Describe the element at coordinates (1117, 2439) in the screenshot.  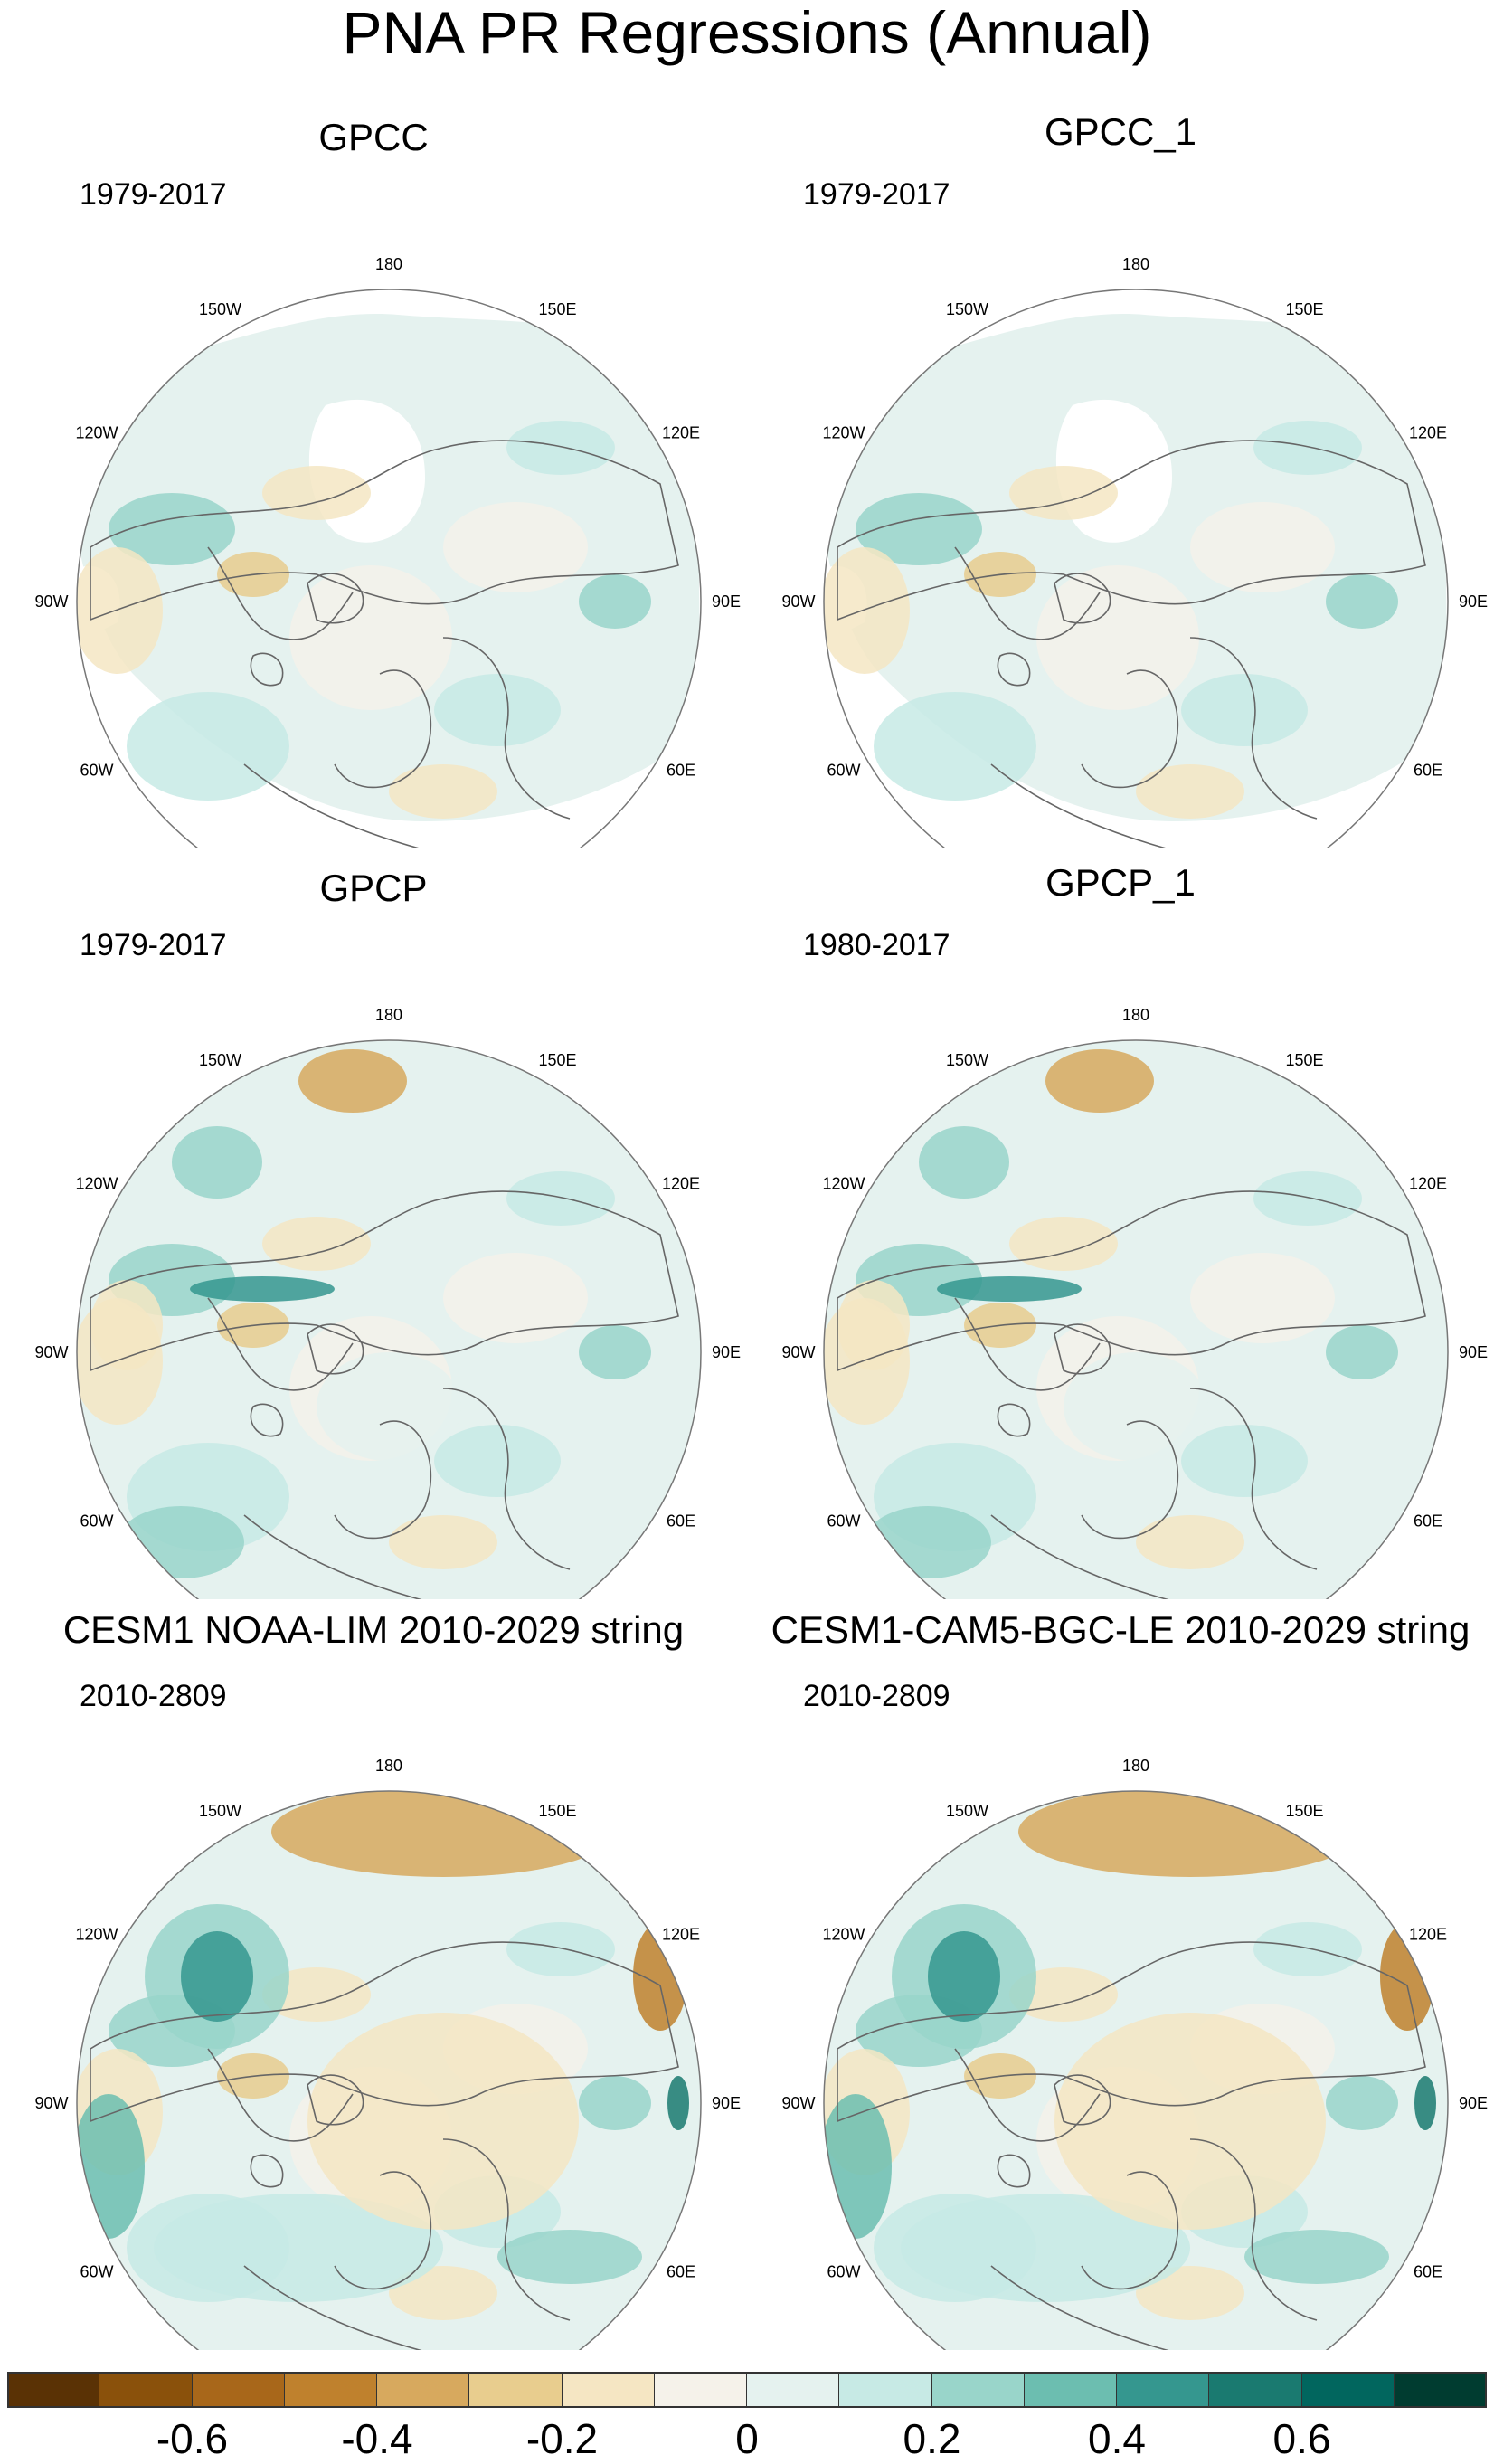
I see `colorbar-tick-label: 0.4` at that location.